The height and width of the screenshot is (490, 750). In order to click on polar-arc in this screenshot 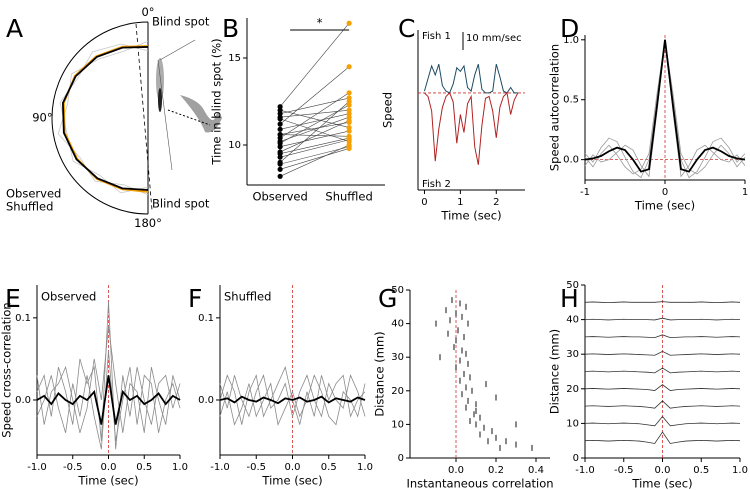, I will do `click(100, 118)`.